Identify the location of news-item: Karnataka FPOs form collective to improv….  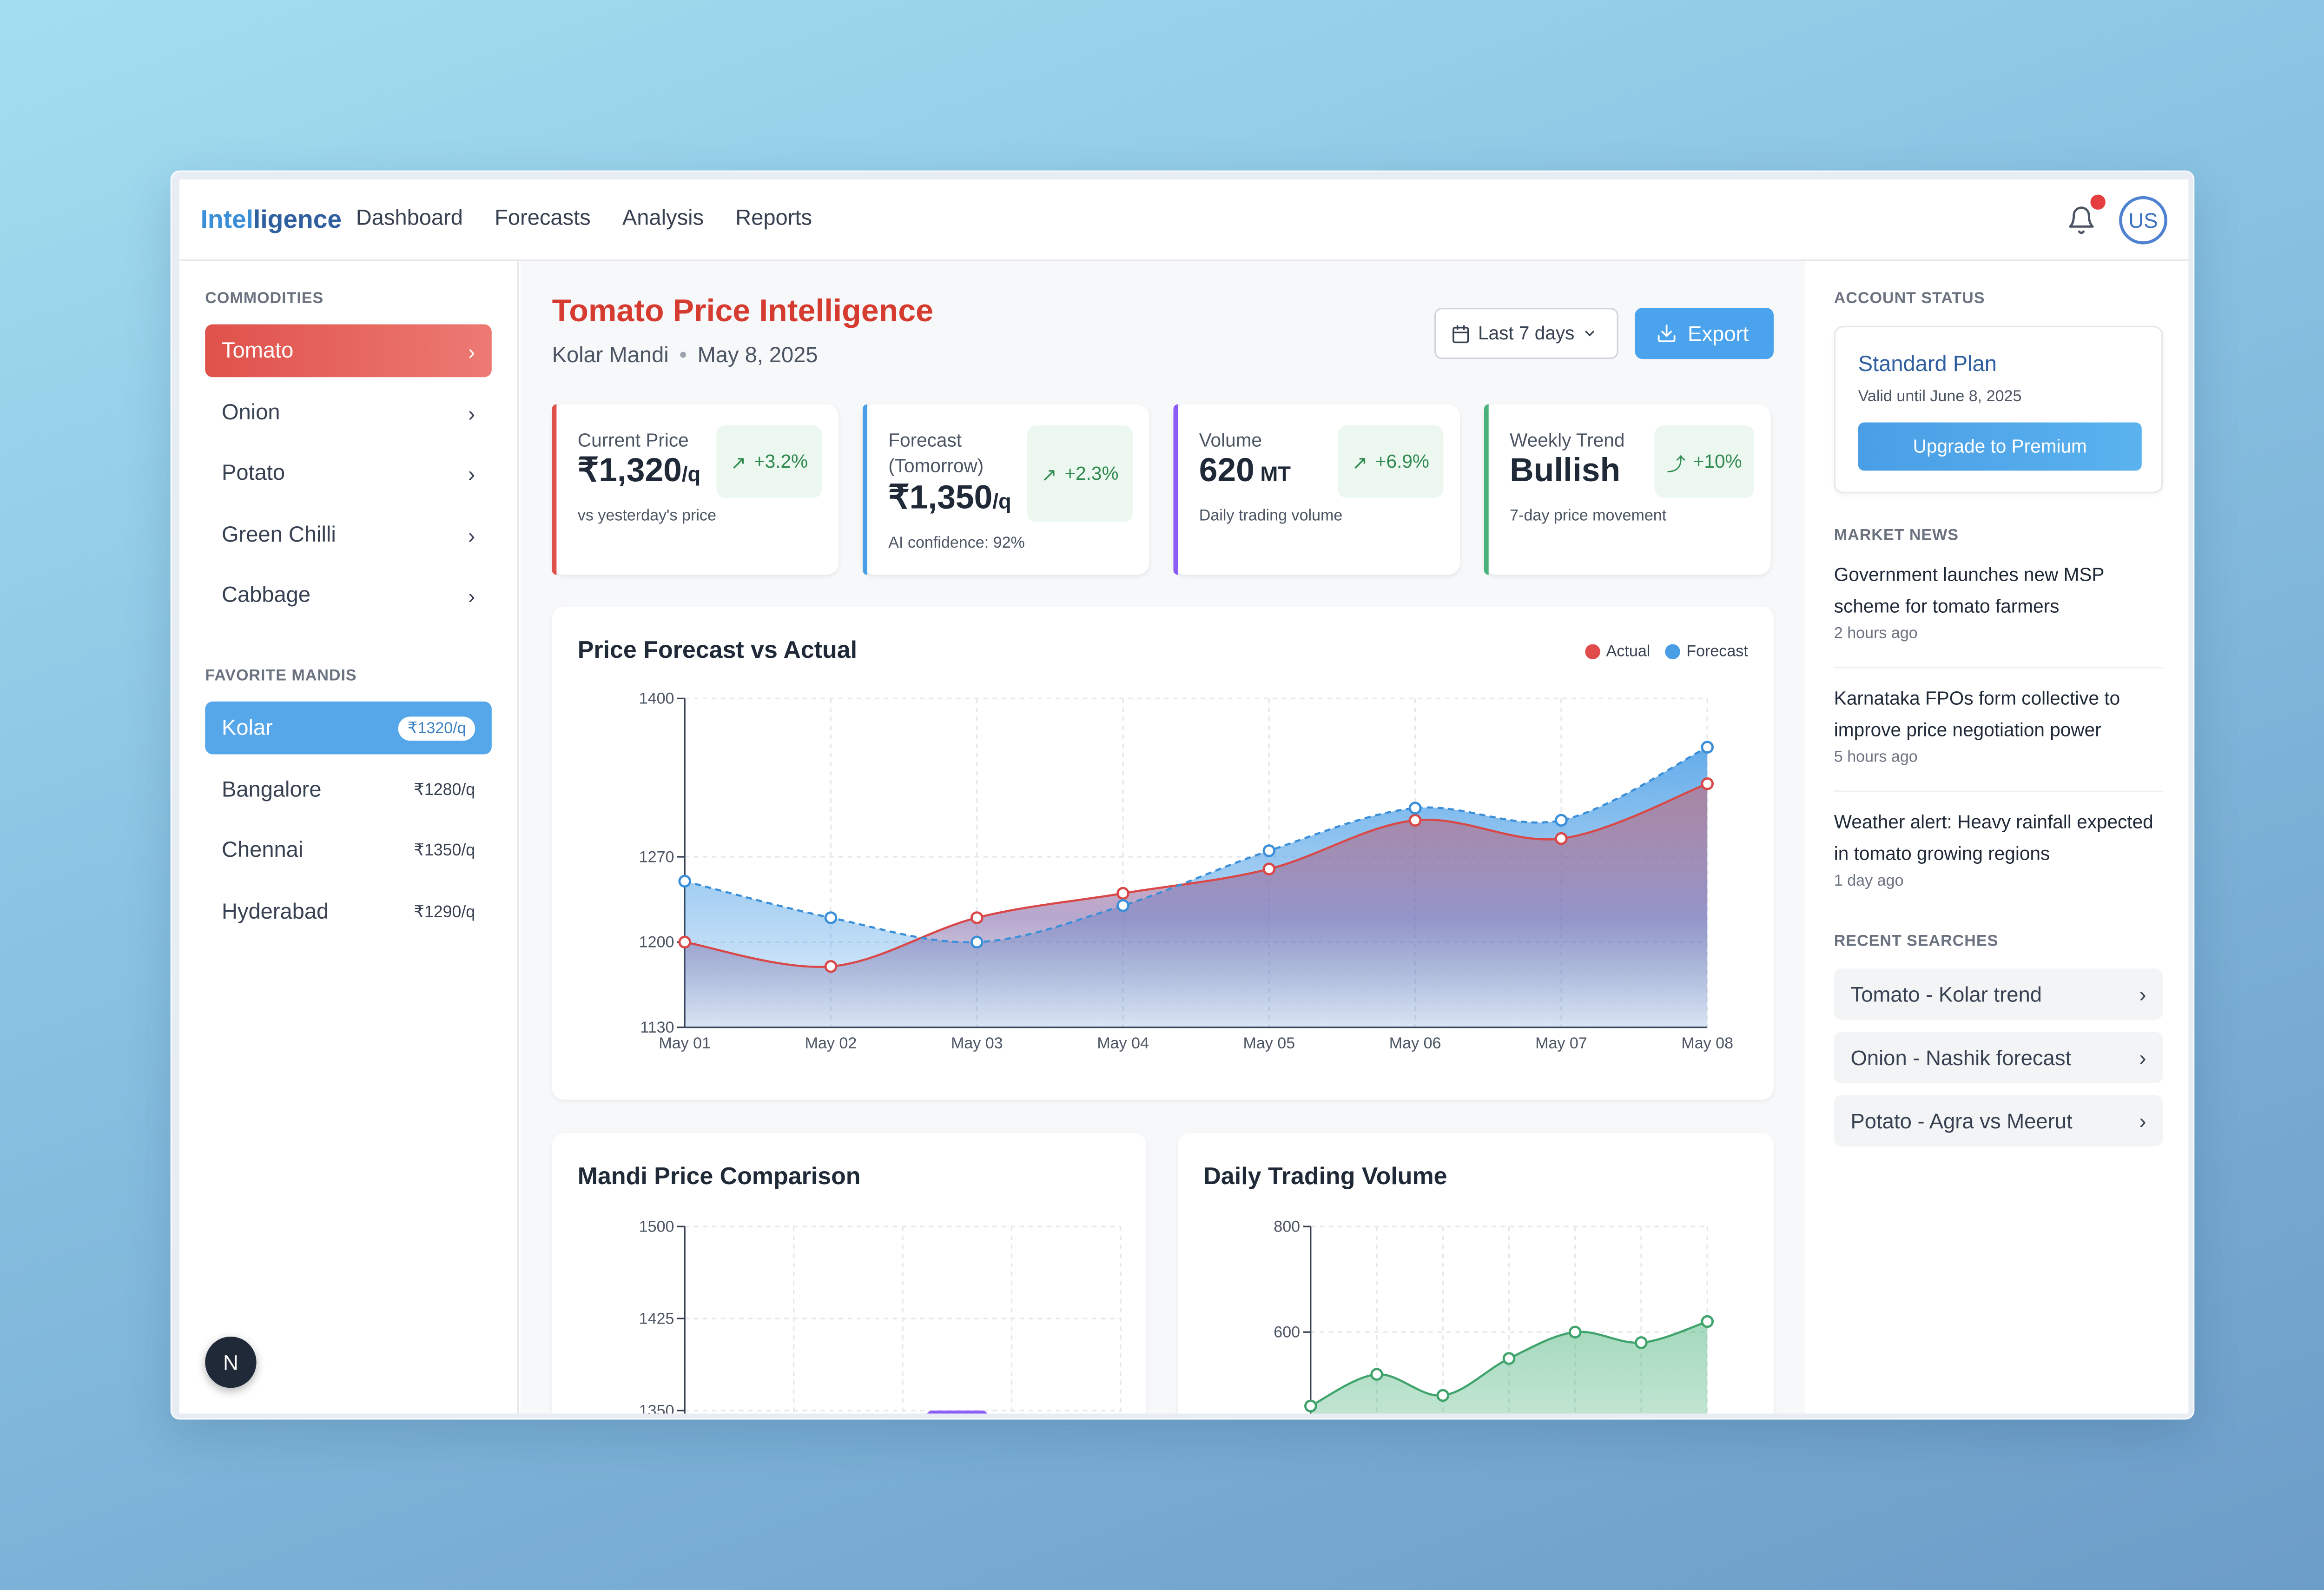
(1998, 737).